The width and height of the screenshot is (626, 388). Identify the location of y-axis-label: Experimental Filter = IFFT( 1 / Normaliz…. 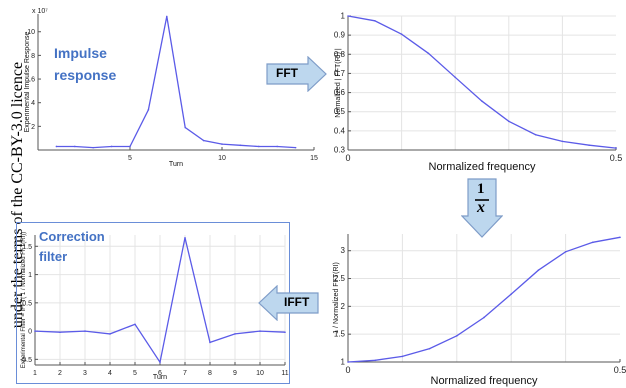
(24, 300).